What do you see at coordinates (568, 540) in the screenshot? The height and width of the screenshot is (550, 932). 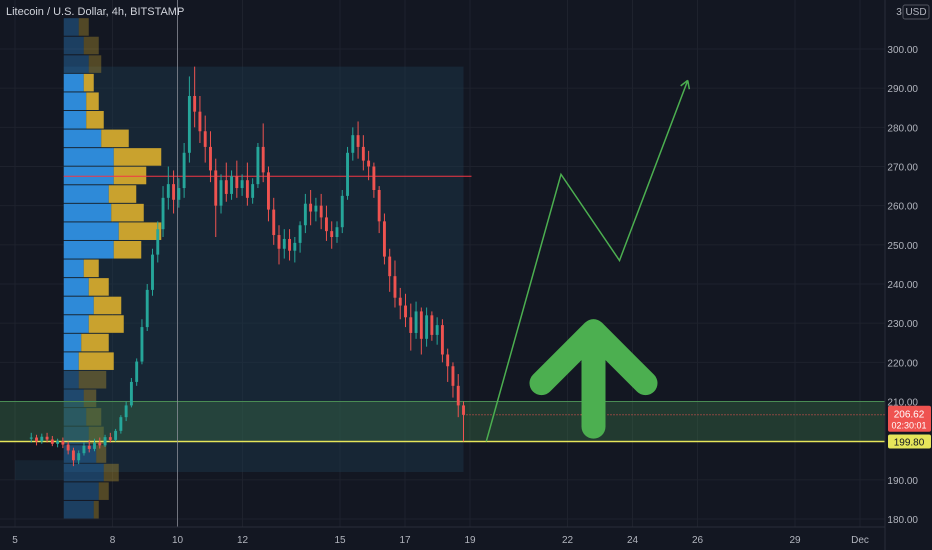 I see `time-tick-label: 22` at bounding box center [568, 540].